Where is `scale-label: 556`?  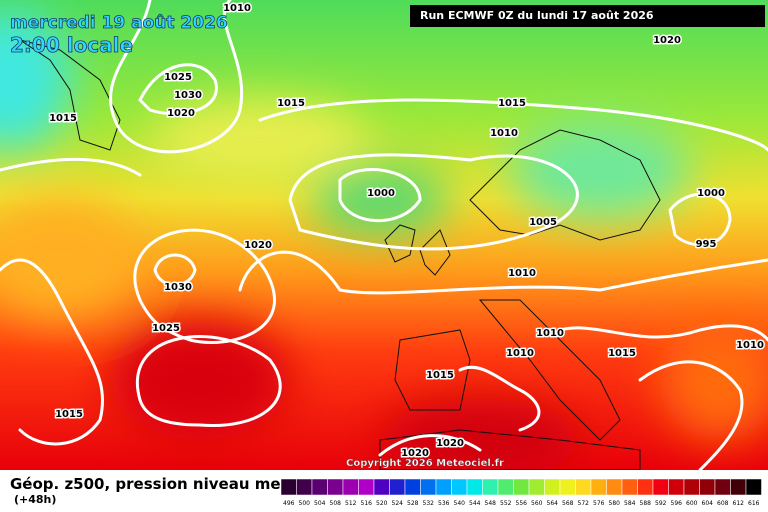 scale-label: 556 is located at coordinates (522, 503).